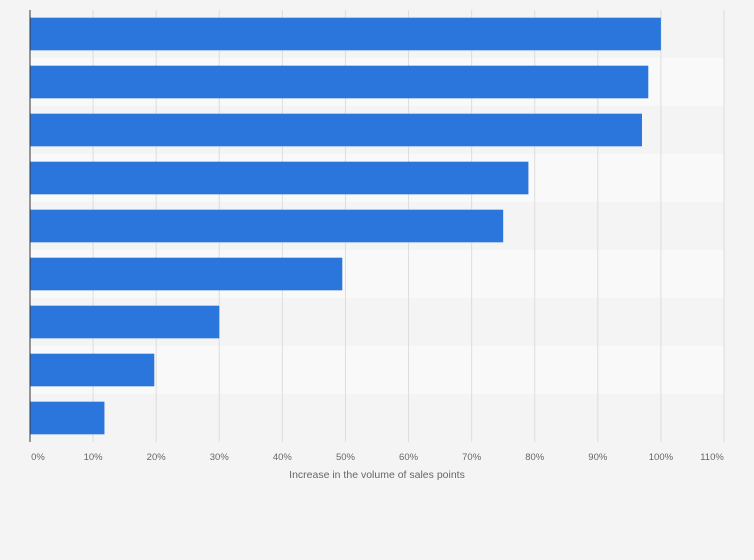 Image resolution: width=754 pixels, height=560 pixels. I want to click on x-tick-label: 40%, so click(283, 457).